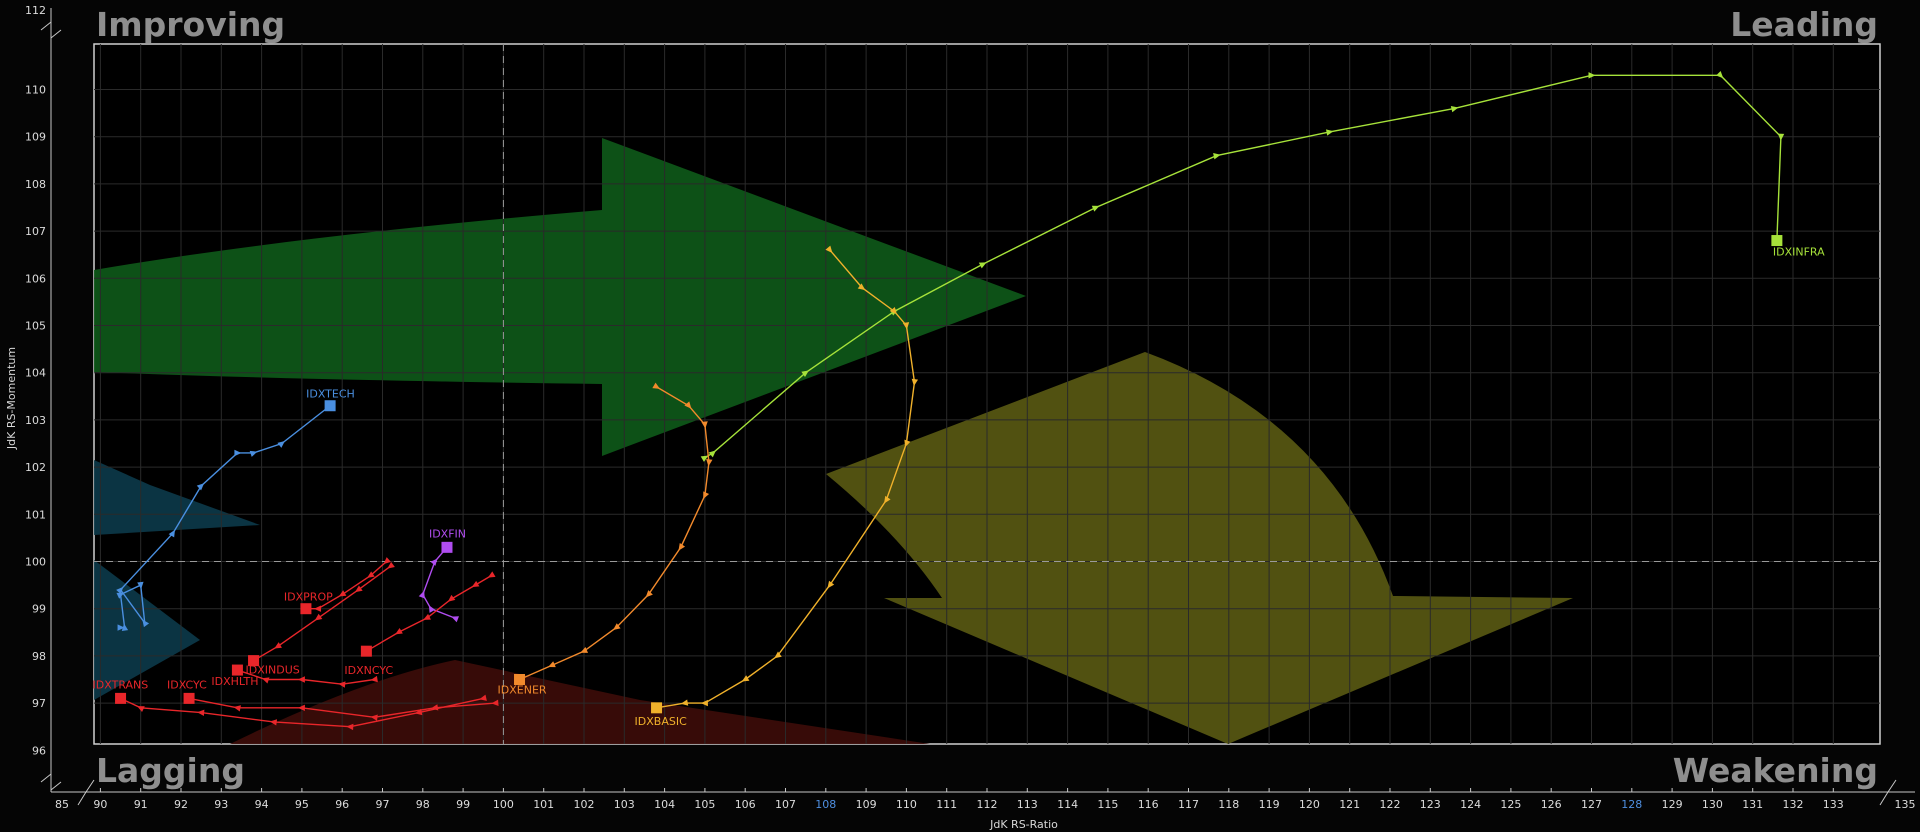 This screenshot has width=1920, height=832. I want to click on series-idxprop: IDXPROP, so click(337, 586).